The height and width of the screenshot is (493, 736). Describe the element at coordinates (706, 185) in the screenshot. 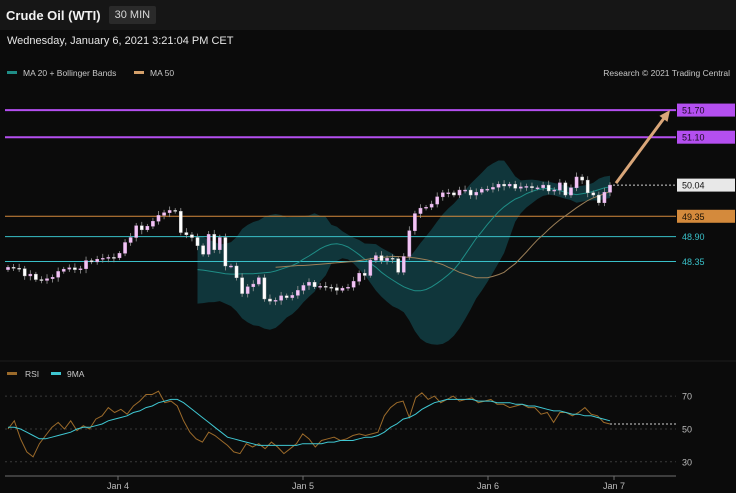

I see `level-tag-50.04` at that location.